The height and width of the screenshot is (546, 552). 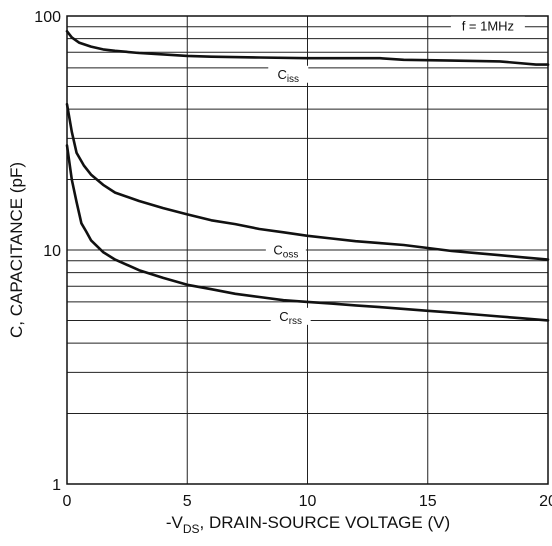 I want to click on annotation-bg, so click(x=487, y=25).